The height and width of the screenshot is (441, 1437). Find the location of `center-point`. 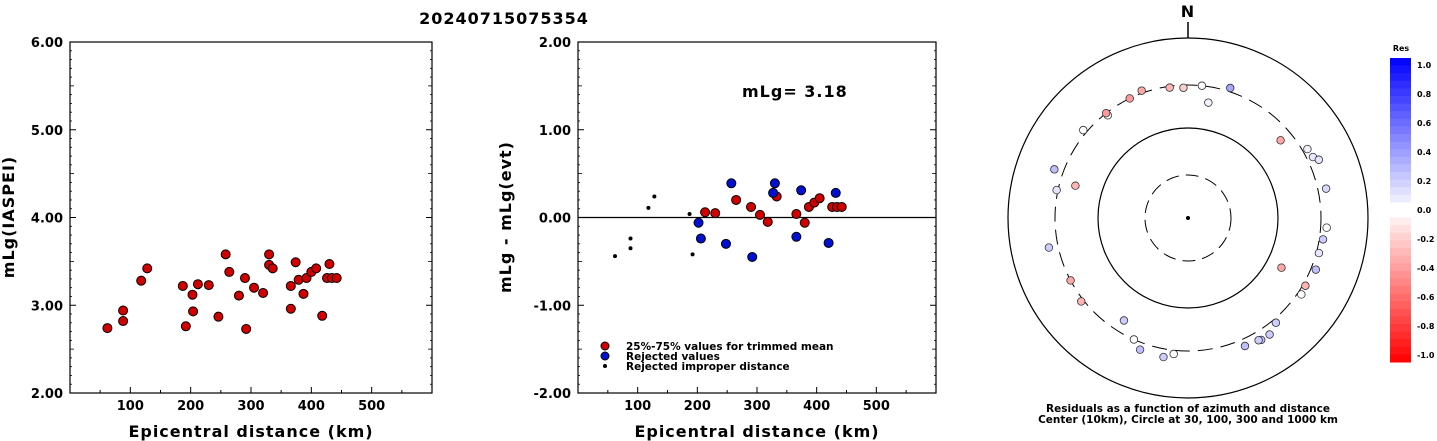

center-point is located at coordinates (1188, 218).